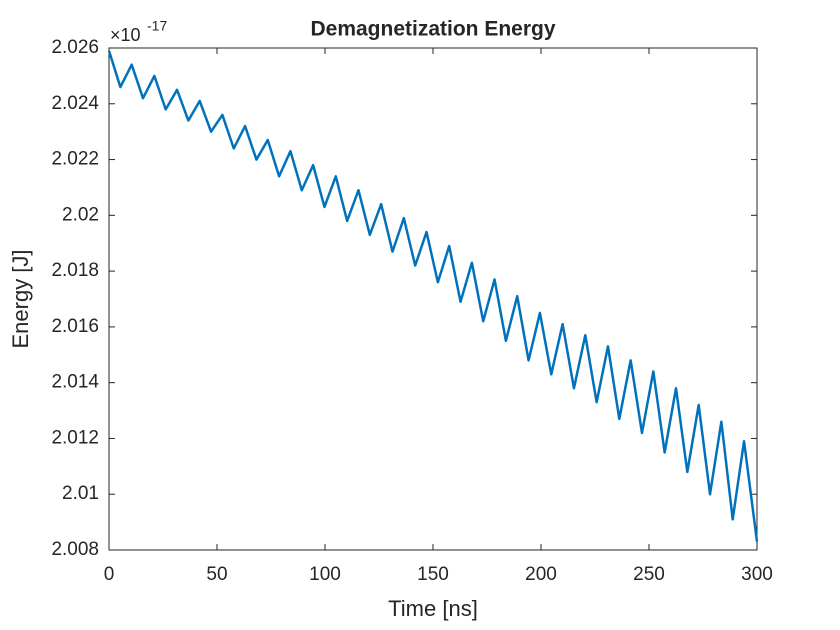 This screenshot has height=630, width=840. I want to click on y-tick-label: 2.012, so click(75, 437).